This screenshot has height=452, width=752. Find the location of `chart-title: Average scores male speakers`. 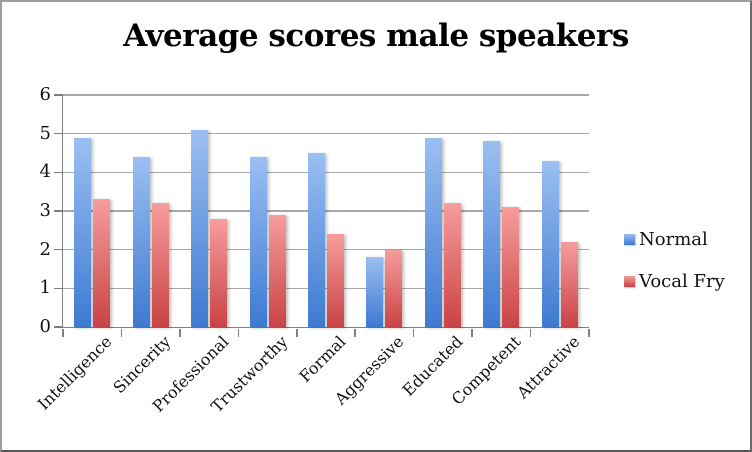

chart-title: Average scores male speakers is located at coordinates (376, 36).